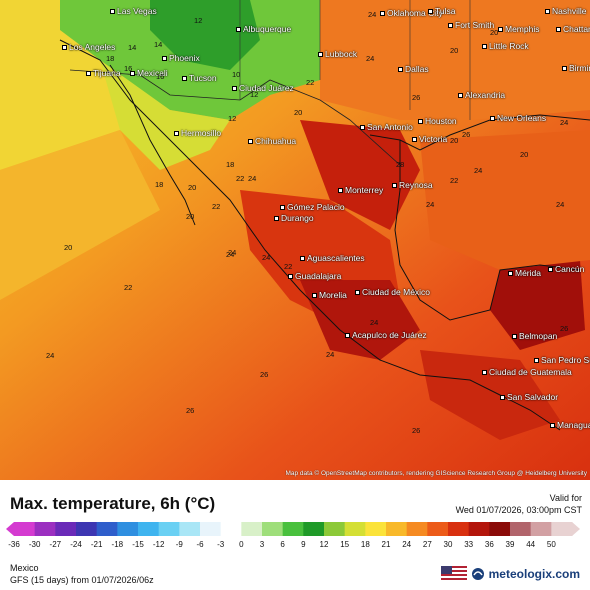 This screenshot has width=590, height=590. What do you see at coordinates (332, 258) in the screenshot?
I see `city-label: Aguascalientes` at bounding box center [332, 258].